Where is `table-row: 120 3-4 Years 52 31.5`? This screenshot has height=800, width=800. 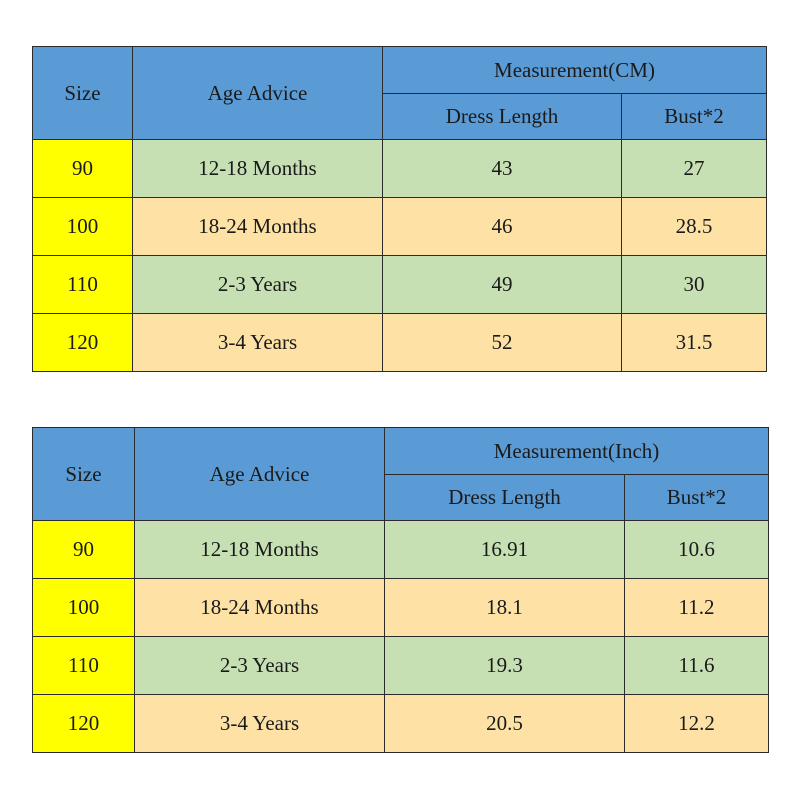 table-row: 120 3-4 Years 52 31.5 is located at coordinates (399, 342).